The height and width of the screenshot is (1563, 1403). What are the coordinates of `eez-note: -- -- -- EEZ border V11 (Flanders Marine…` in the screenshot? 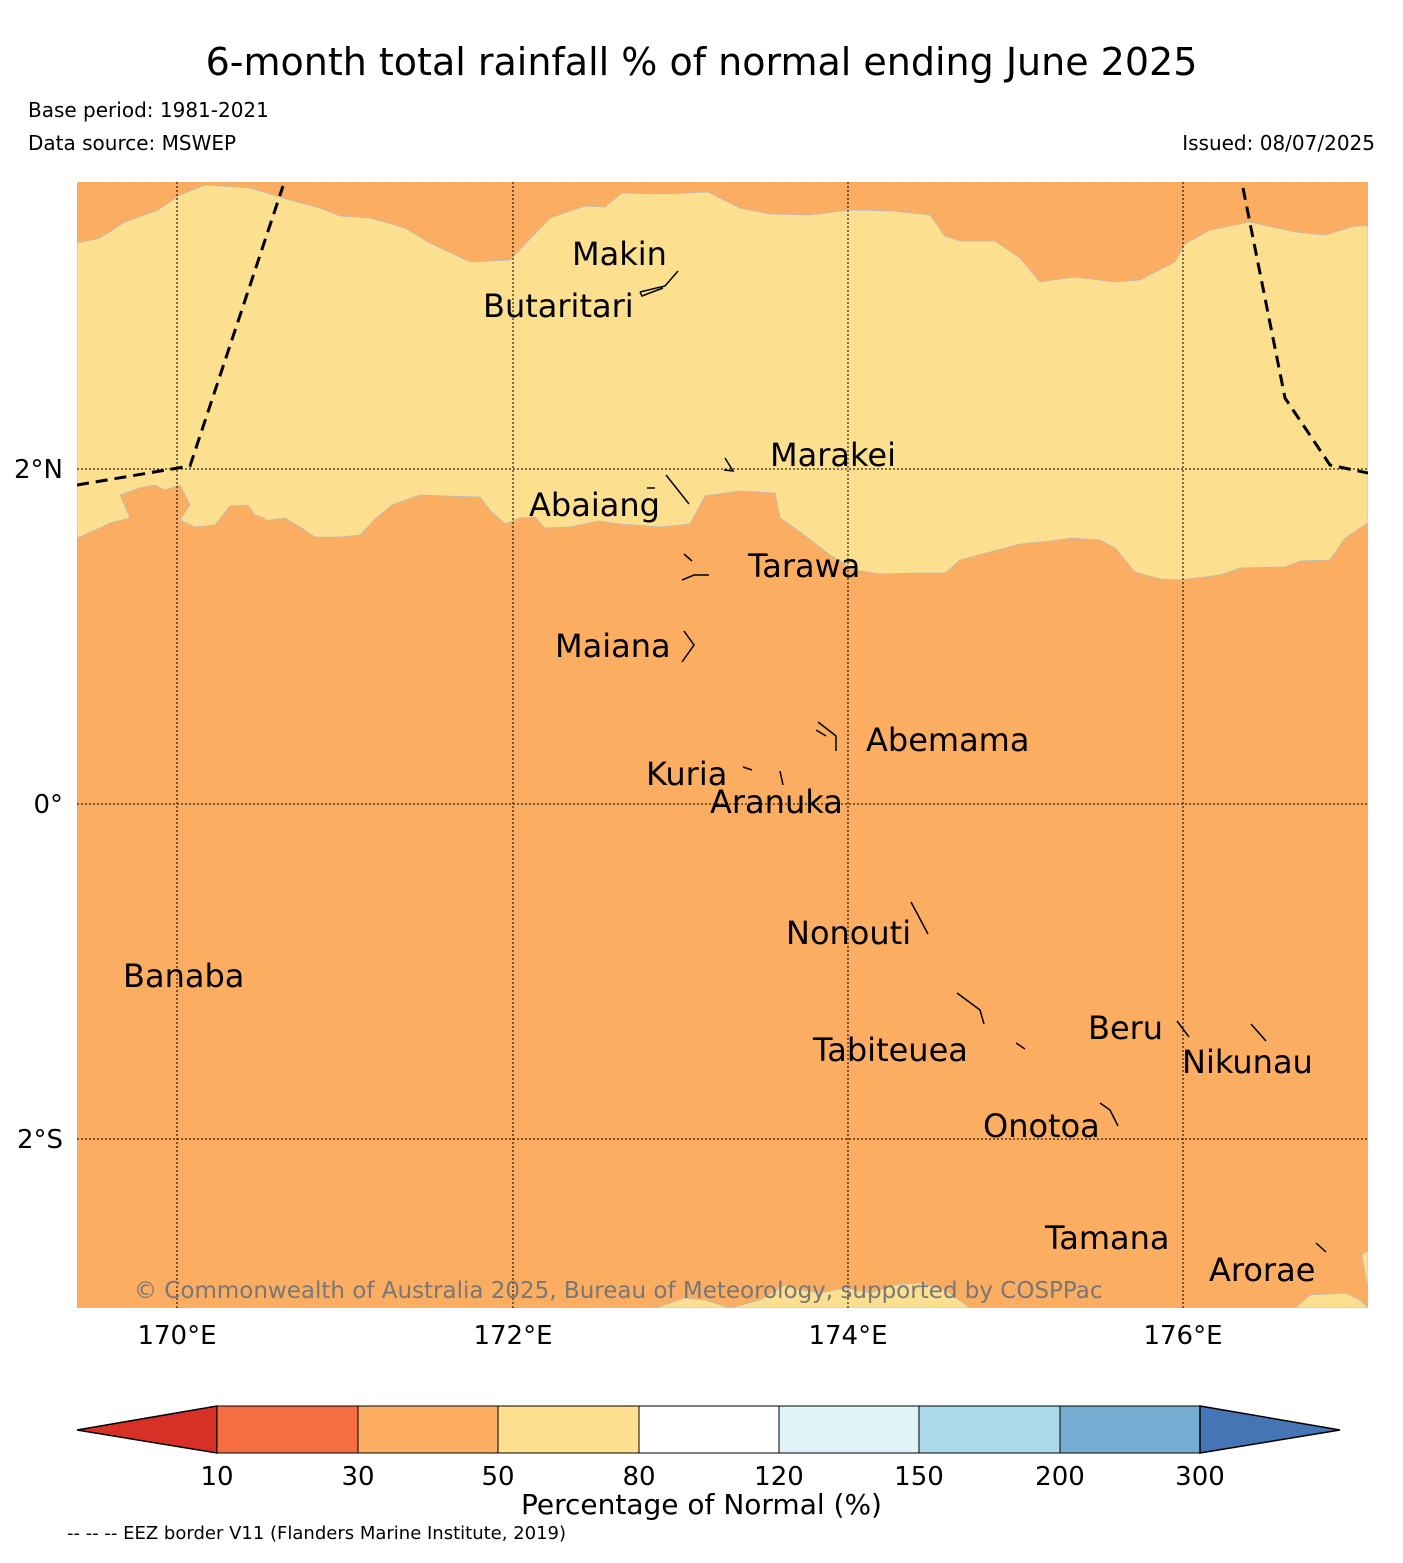 It's located at (317, 1533).